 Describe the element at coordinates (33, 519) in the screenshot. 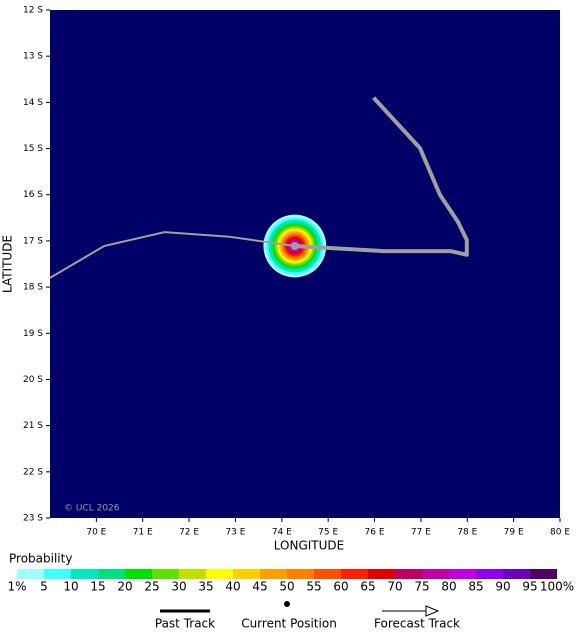

I see `y-tick-label: 23 S` at that location.